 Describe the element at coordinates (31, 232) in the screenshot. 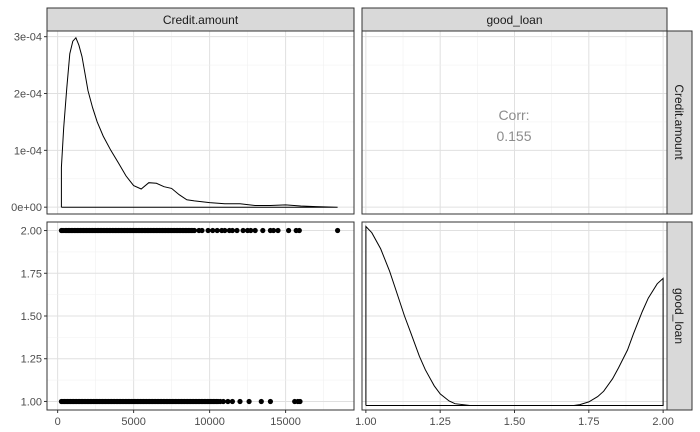

I see `y-tick-label: 2.00` at that location.